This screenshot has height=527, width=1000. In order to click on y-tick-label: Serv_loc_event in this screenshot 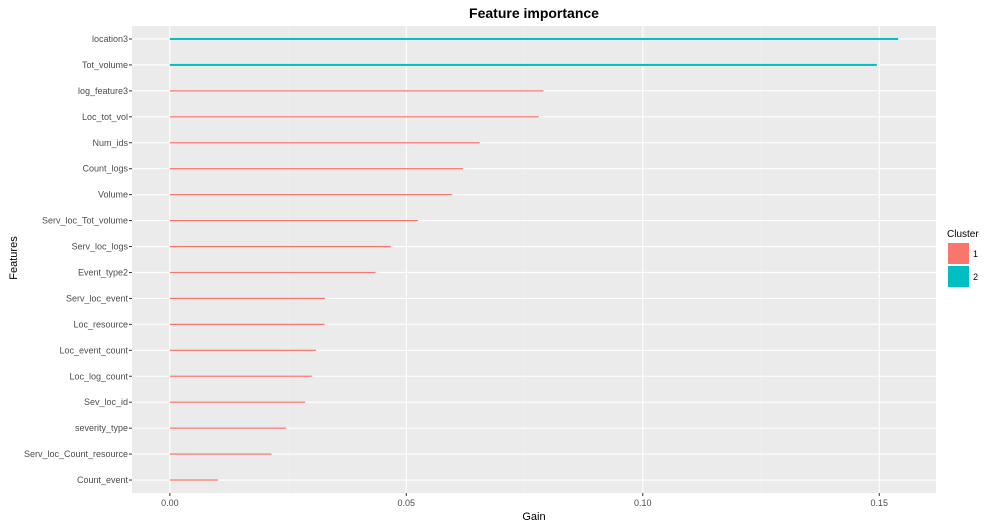, I will do `click(97, 298)`.